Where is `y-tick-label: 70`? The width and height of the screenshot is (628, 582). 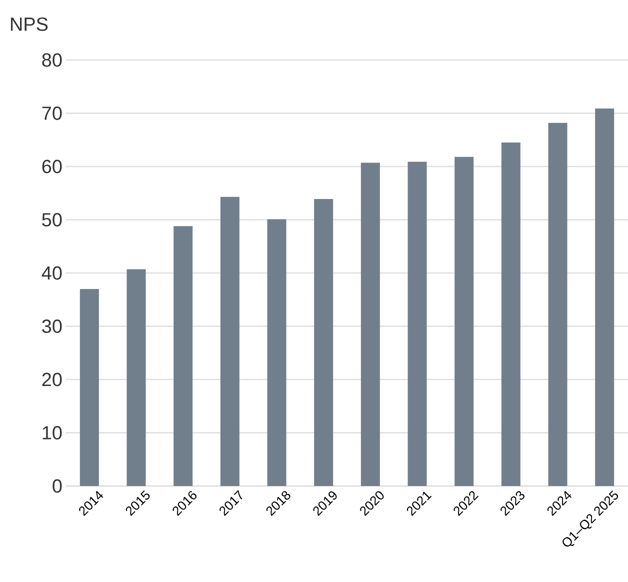
y-tick-label: 70 is located at coordinates (52, 113).